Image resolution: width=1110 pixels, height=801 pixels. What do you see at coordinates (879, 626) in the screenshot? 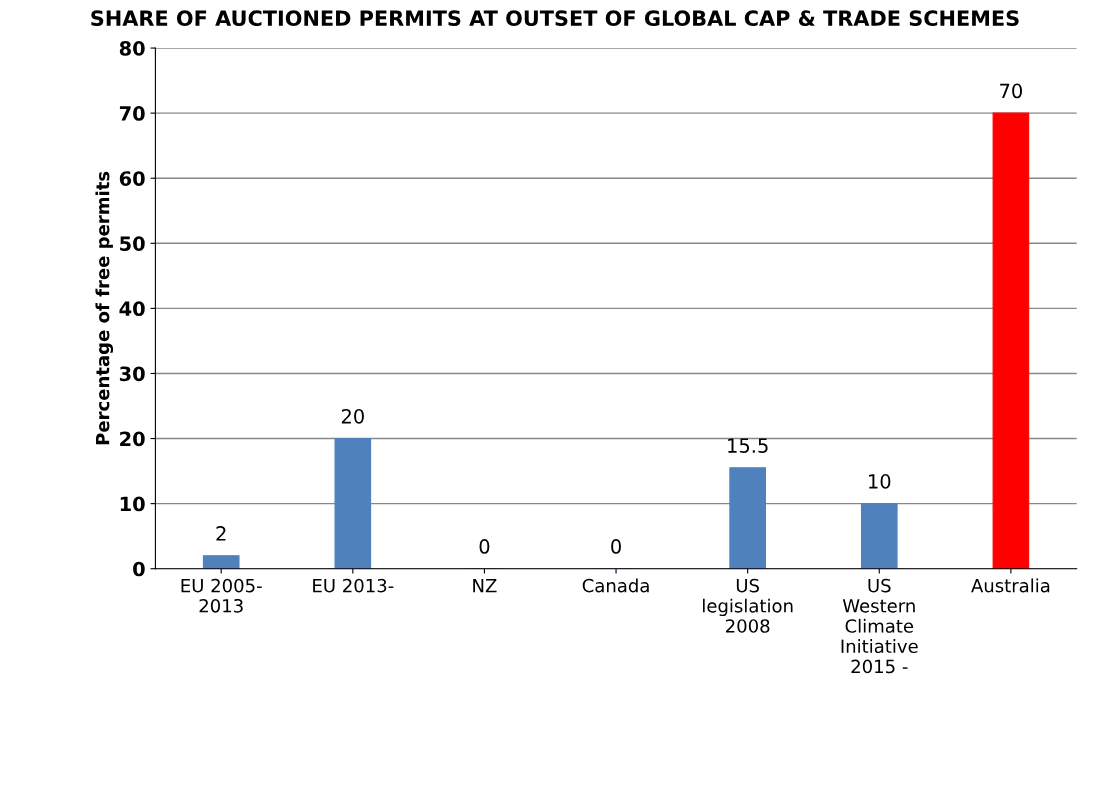
I see `x-tick-label: US Western Climate Initiative 2015 -` at bounding box center [879, 626].